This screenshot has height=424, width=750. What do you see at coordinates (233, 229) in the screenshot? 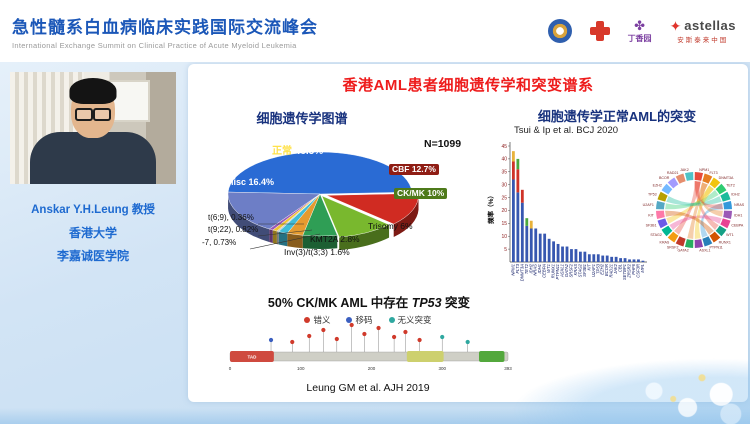
I see `pie-label-t(9;22): t(9;22), 0.82%` at bounding box center [233, 229].